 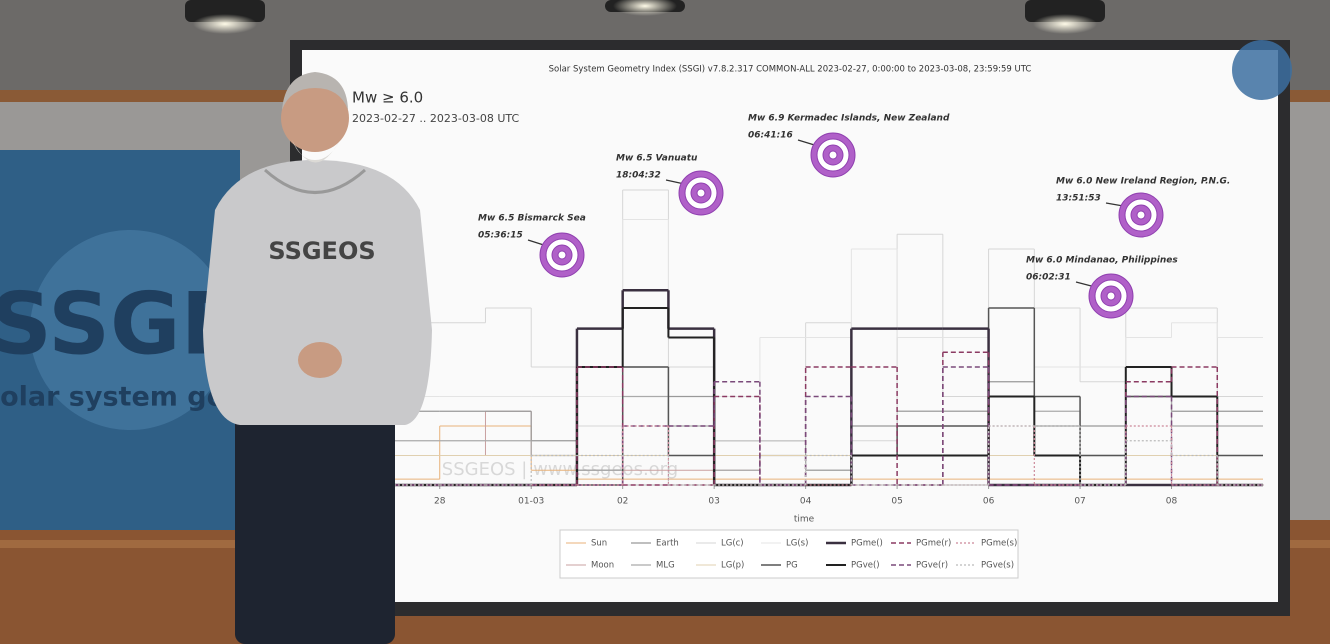 What do you see at coordinates (1143, 182) in the screenshot?
I see `annotation-text: Mw 6.0 New Ireland Region, P.N.G.` at bounding box center [1143, 182].